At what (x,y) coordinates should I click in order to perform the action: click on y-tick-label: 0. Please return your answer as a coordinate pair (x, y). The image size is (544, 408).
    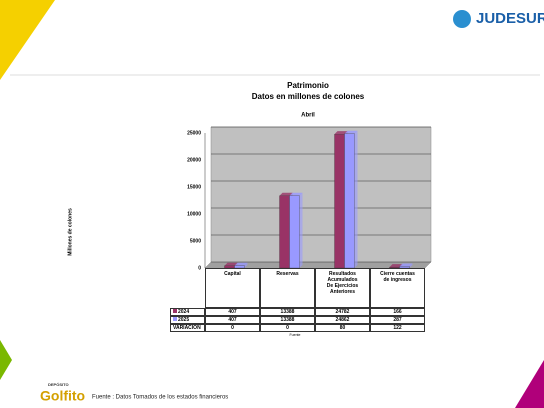
    Looking at the image, I should click on (199, 268).